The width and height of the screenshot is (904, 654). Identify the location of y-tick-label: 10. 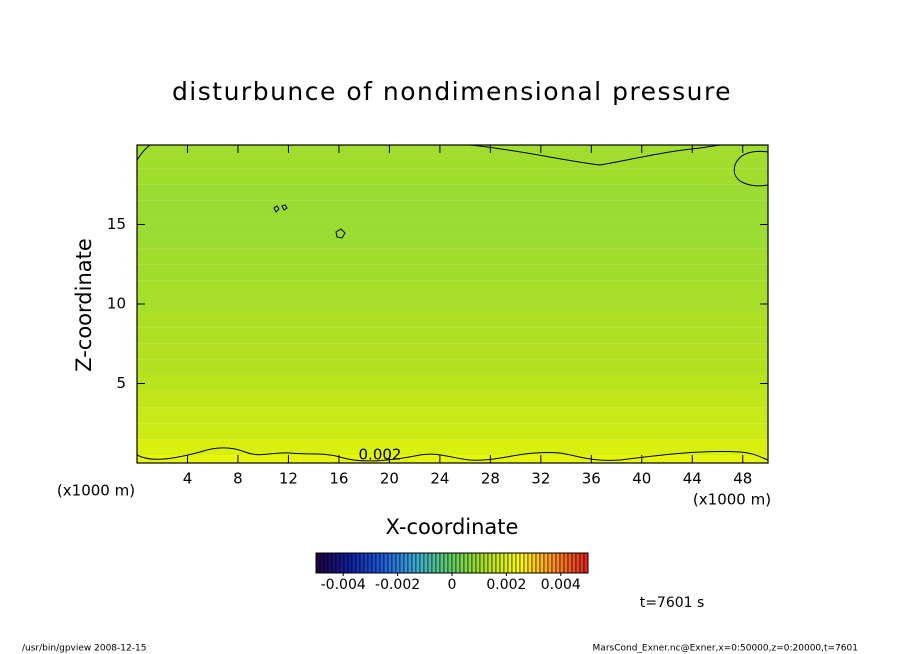
(116, 304).